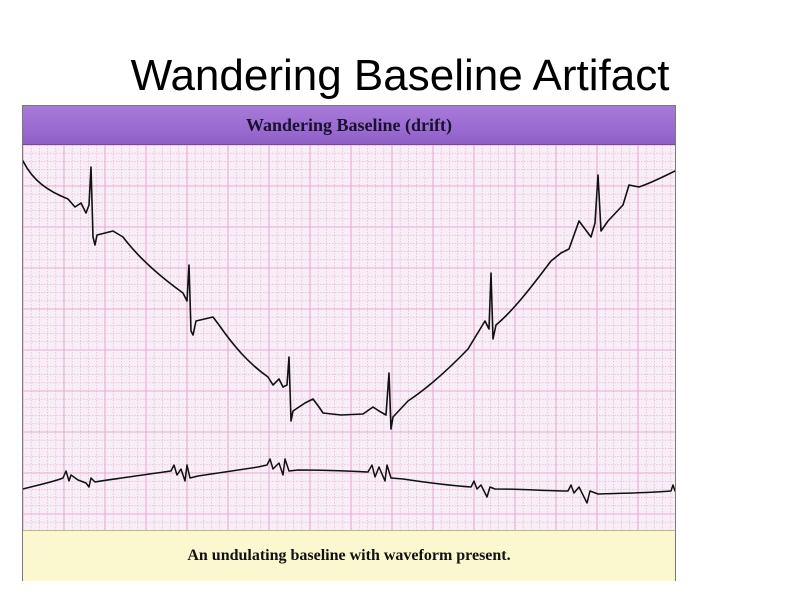 This screenshot has height=600, width=800. What do you see at coordinates (349, 125) in the screenshot?
I see `figure-header: Wandering Baseline (drift)` at bounding box center [349, 125].